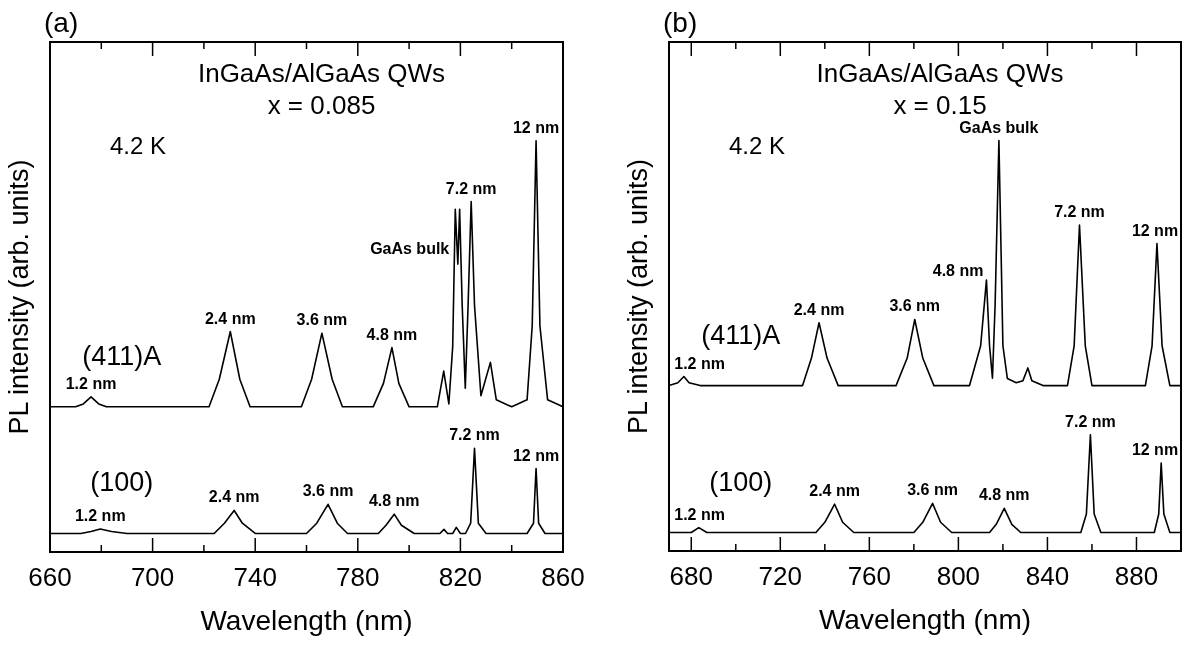 The image size is (1190, 647). Describe the element at coordinates (958, 576) in the screenshot. I see `x-tick-label: 800` at that location.